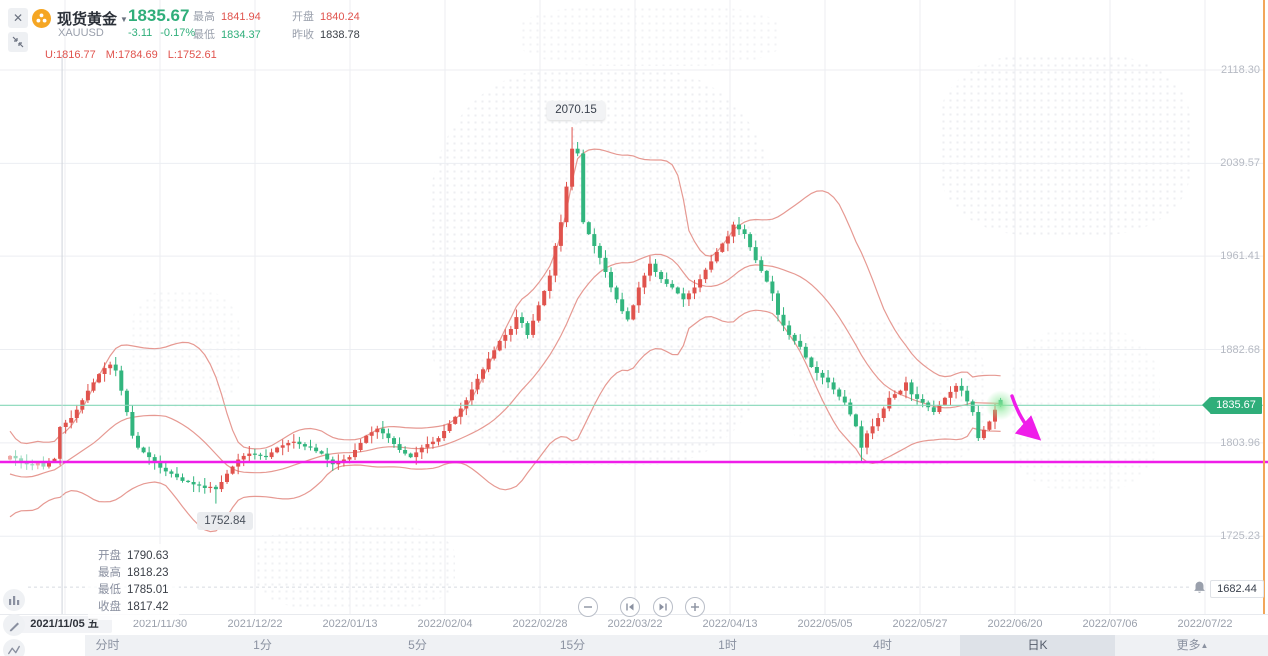 This screenshot has width=1268, height=656. What do you see at coordinates (1205, 624) in the screenshot?
I see `date-axis-label: 2022/07/22` at bounding box center [1205, 624].